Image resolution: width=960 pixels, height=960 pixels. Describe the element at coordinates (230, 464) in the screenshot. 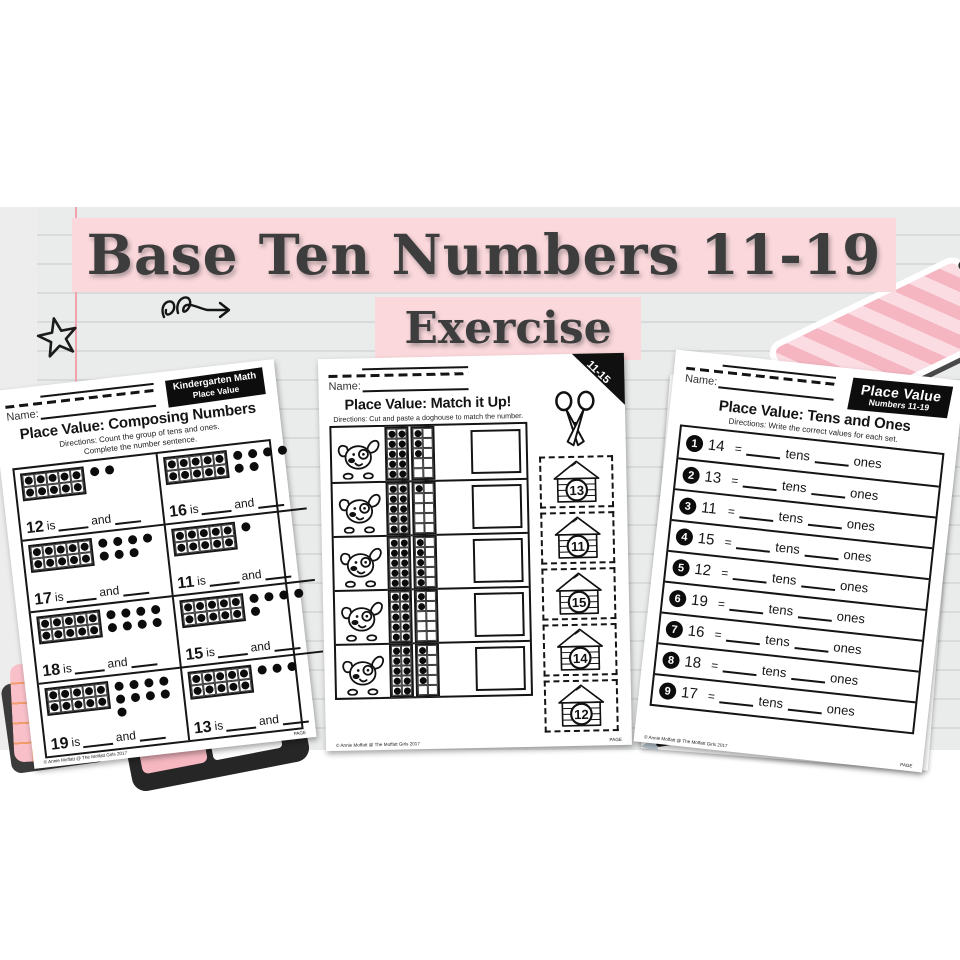

I see `cell-dots-area` at that location.